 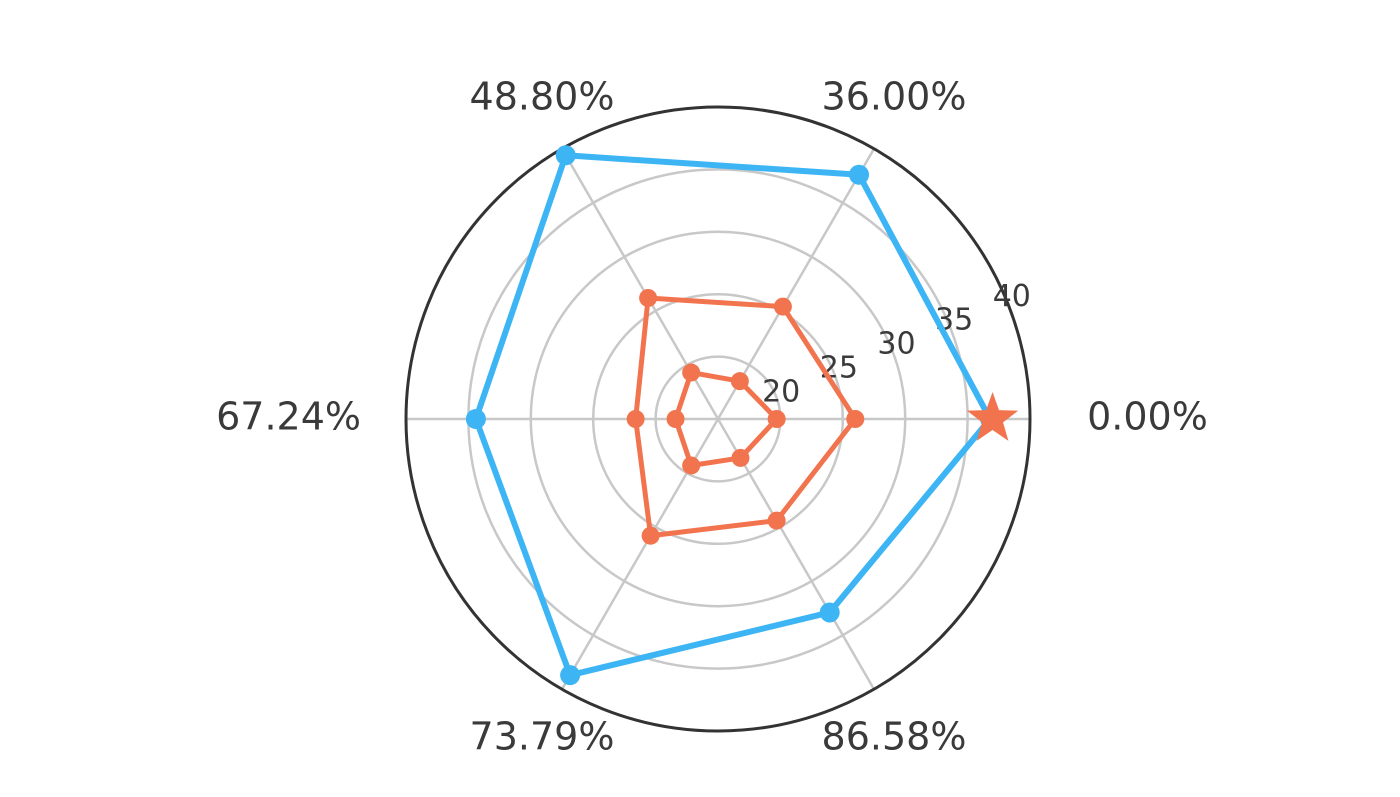 I want to click on axis-label: 48.80%, so click(x=542, y=96).